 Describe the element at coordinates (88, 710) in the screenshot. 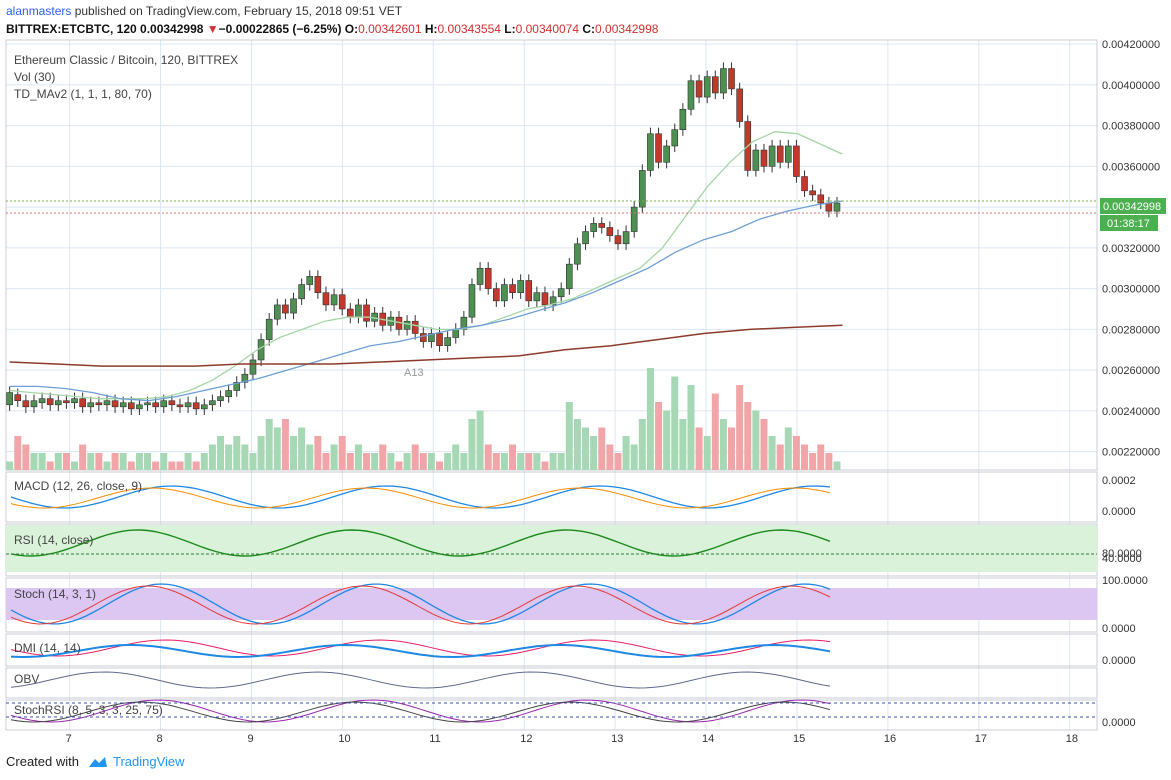

I see `stochrsi-label: StochRSI (8, 5, 3, 3, 25, 75)` at that location.